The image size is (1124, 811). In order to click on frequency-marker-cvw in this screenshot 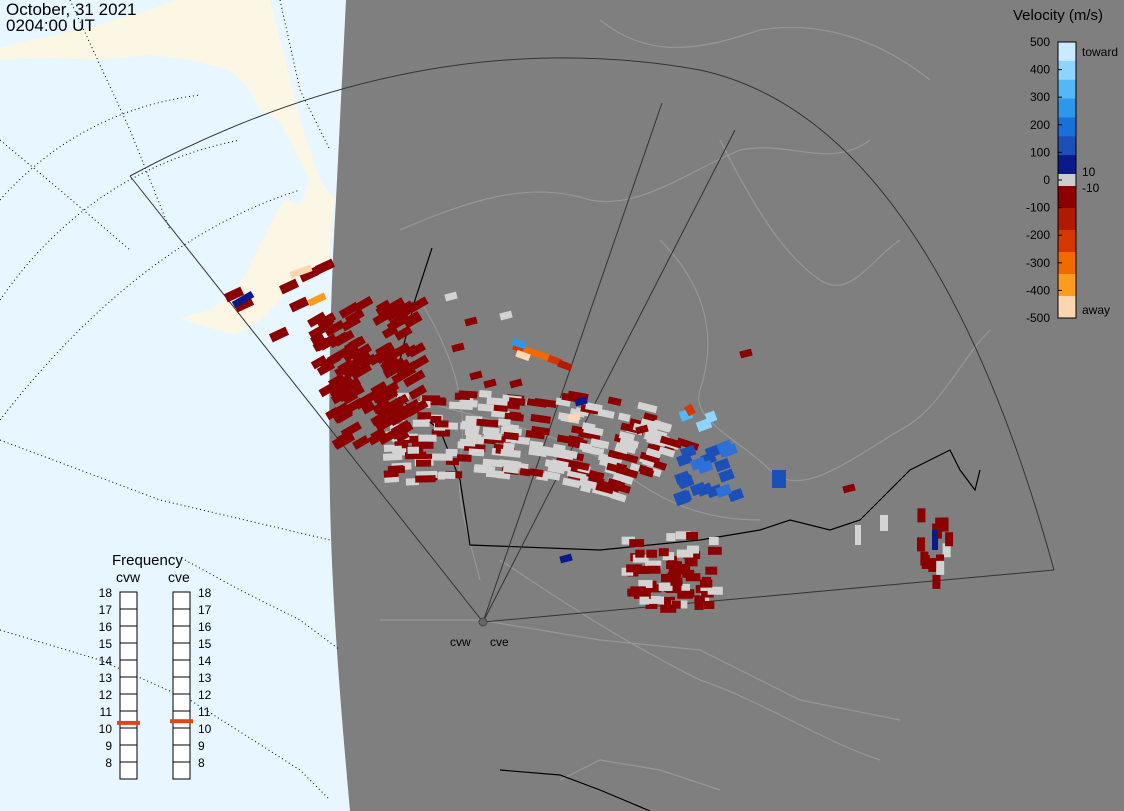, I will do `click(128, 722)`.